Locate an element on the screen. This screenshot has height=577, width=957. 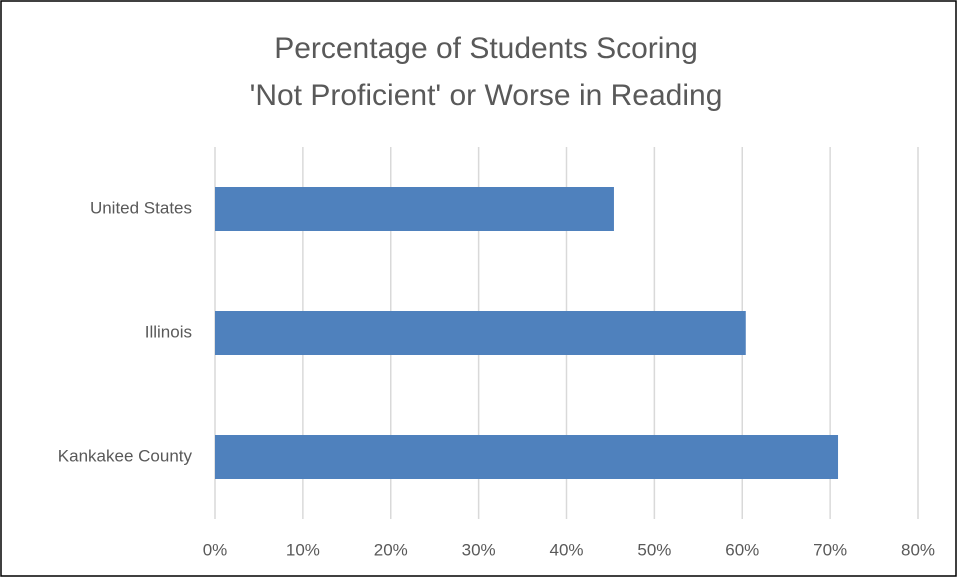
x-tick-label: 40% is located at coordinates (566, 549).